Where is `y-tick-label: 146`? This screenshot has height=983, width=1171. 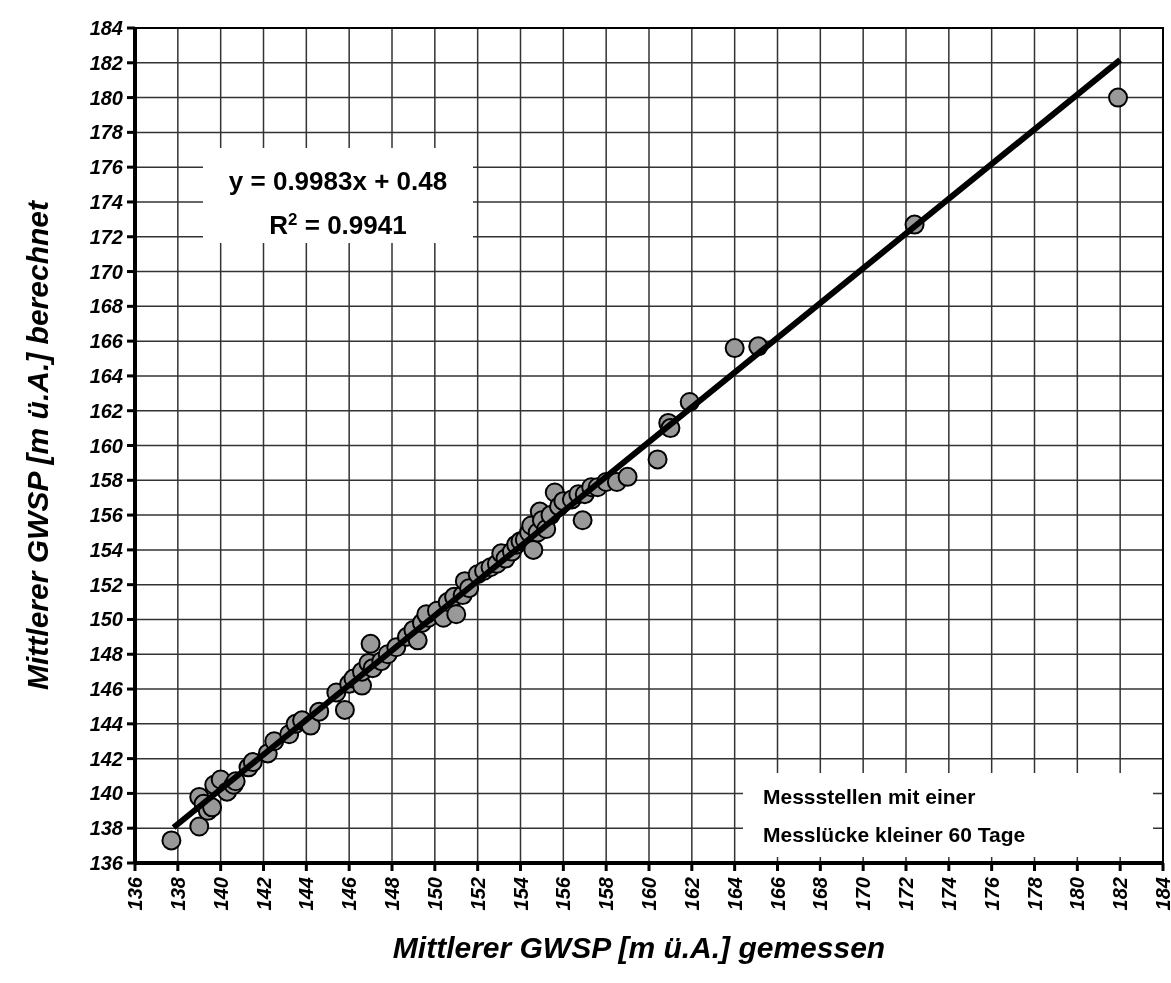
y-tick-label: 146 is located at coordinates (106, 689).